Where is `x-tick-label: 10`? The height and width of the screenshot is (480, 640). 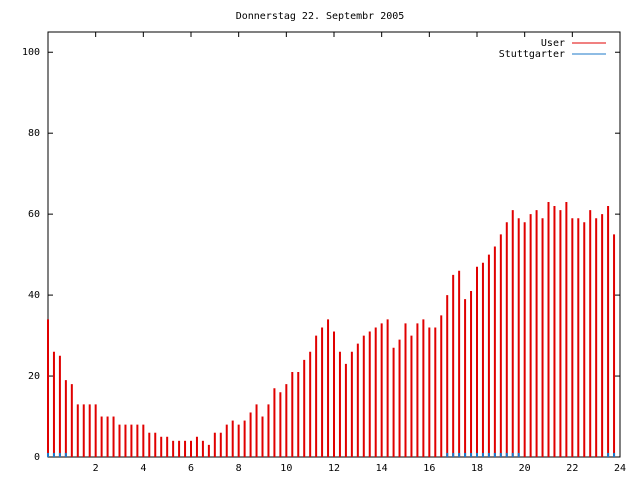 x-tick-label: 10 is located at coordinates (286, 468).